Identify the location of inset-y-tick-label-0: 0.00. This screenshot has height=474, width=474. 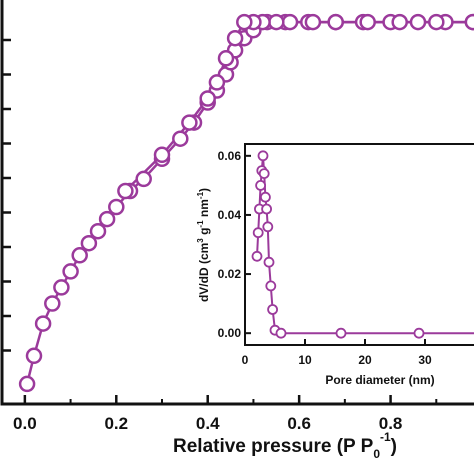
(230, 333).